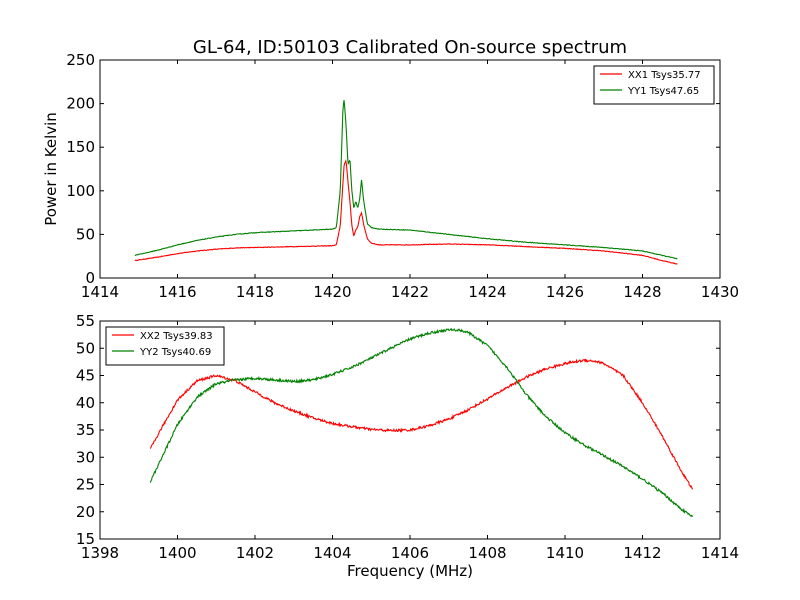 The width and height of the screenshot is (800, 600). What do you see at coordinates (410, 553) in the screenshot?
I see `x-tick-label: 1406` at bounding box center [410, 553].